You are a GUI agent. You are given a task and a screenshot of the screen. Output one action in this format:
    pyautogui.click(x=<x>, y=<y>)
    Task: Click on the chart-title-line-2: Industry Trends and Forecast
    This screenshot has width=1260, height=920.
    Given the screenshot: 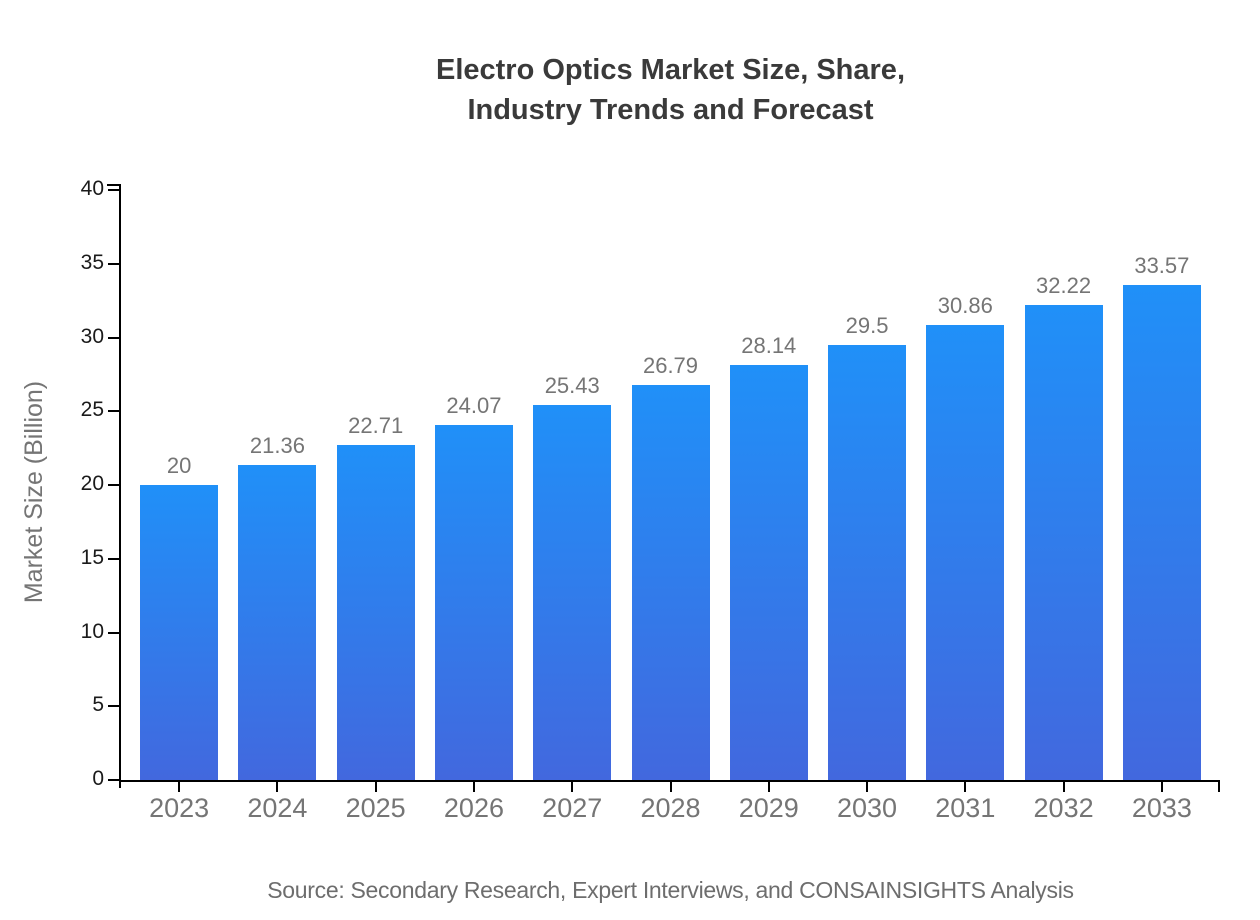 What is the action you would take?
    pyautogui.click(x=670, y=110)
    